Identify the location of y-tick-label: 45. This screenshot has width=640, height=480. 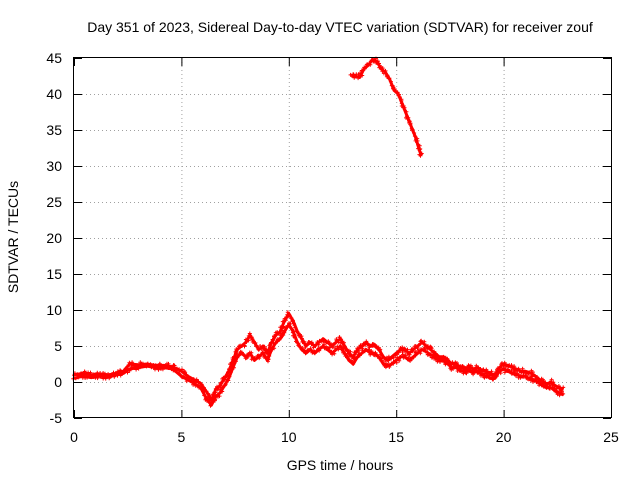
(54, 58).